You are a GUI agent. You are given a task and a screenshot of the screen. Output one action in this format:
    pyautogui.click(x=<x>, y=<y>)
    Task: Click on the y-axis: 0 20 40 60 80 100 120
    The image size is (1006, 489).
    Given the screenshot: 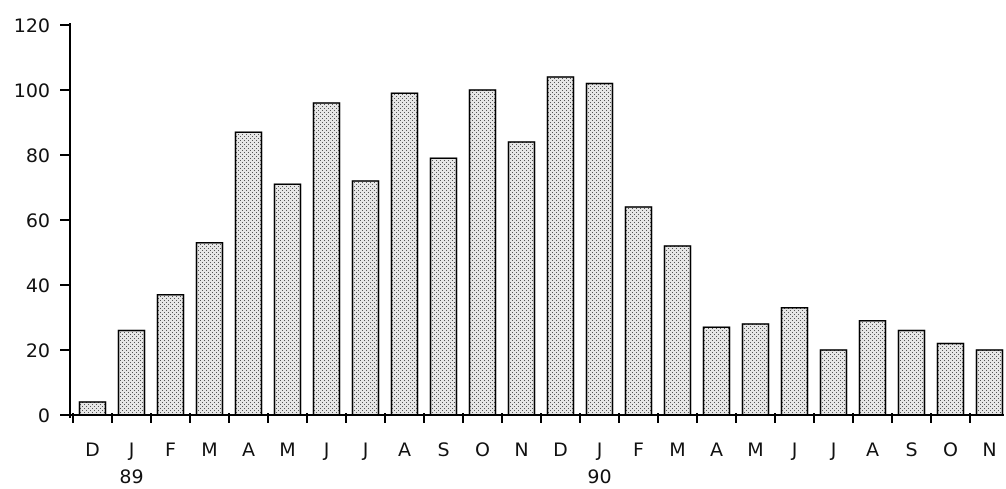 What is the action you would take?
    pyautogui.click(x=42, y=221)
    